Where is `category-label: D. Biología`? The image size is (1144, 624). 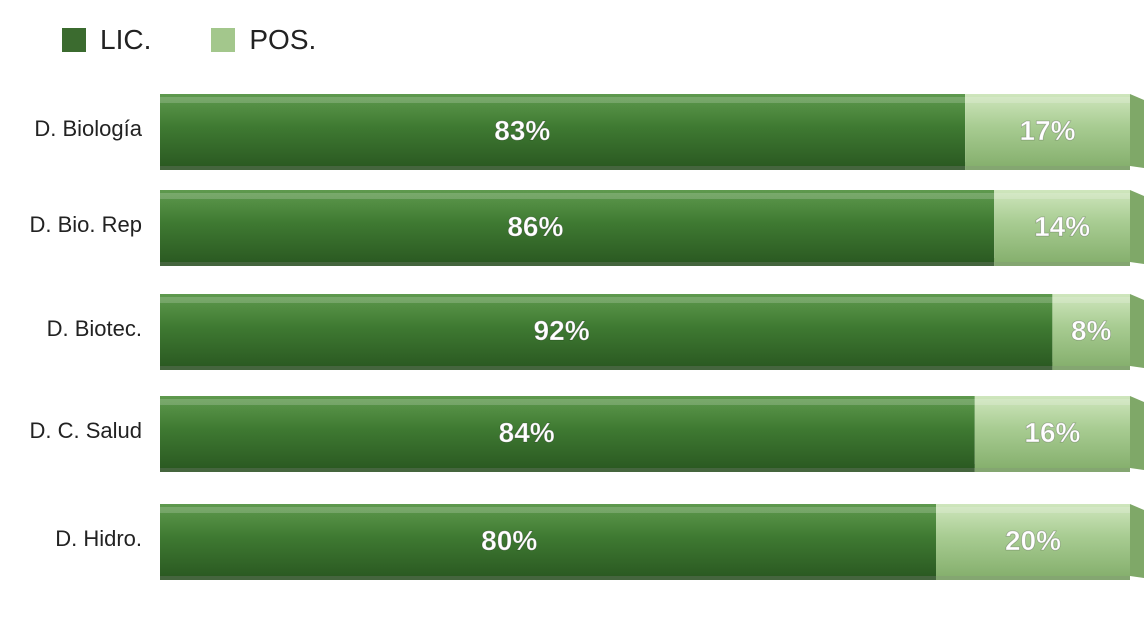
category-label: D. Biología is located at coordinates (88, 128).